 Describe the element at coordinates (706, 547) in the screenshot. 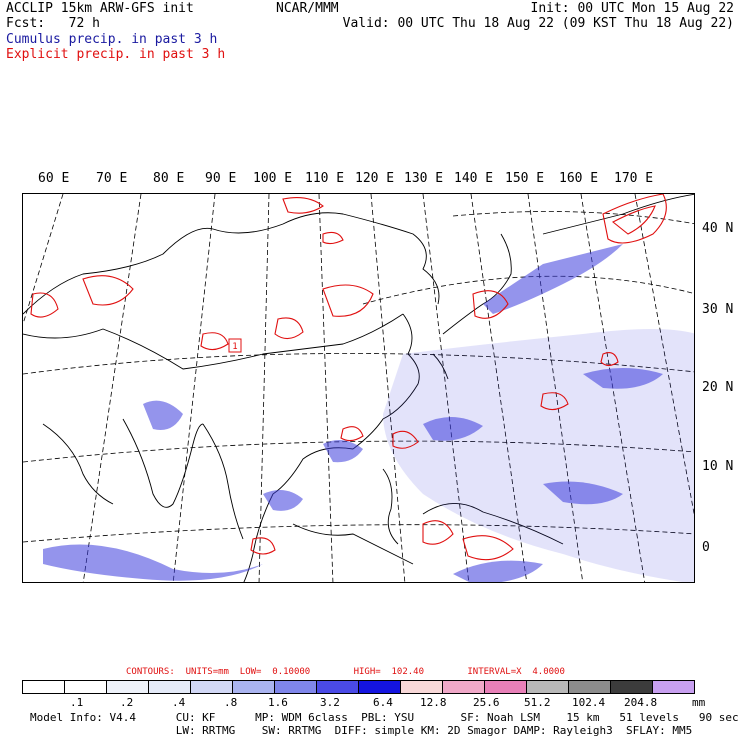

I see `lat-label-0: 0` at that location.